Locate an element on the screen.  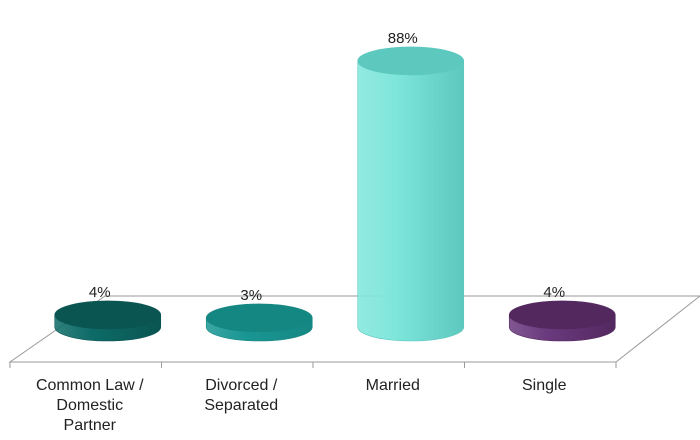
category-label: Divorced / Separated is located at coordinates (241, 395).